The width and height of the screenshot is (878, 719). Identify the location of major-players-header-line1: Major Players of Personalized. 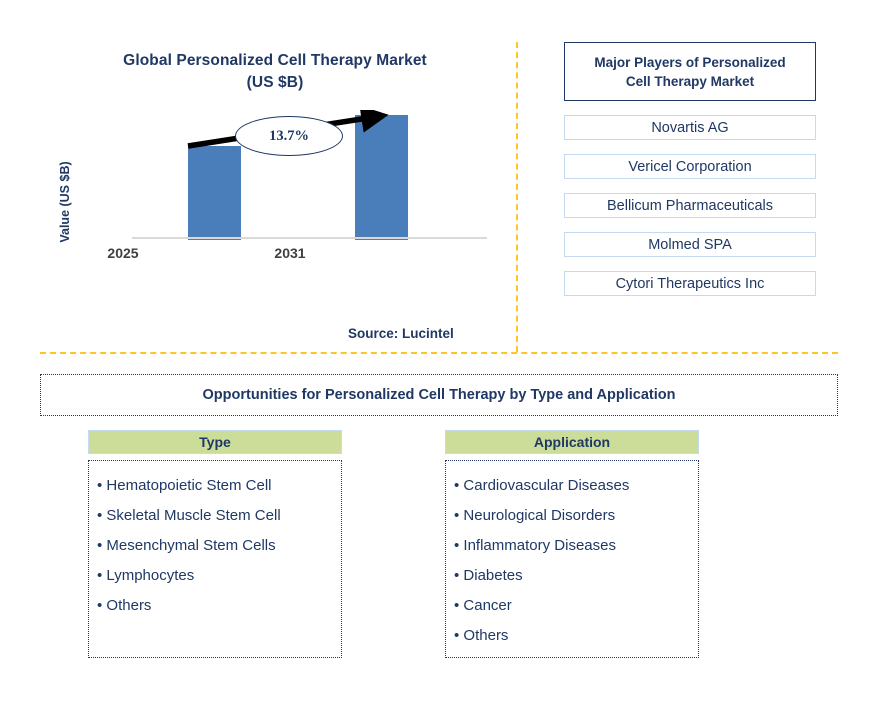
(690, 62).